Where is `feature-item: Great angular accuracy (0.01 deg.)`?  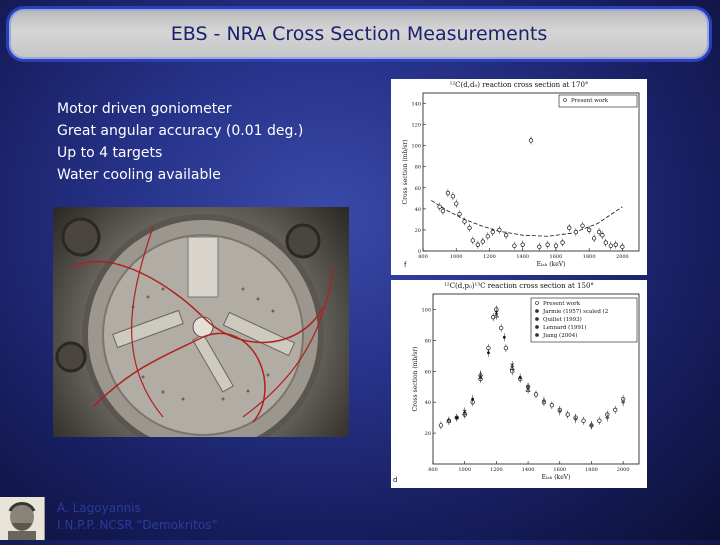
feature-item: Great angular accuracy (0.01 deg.) is located at coordinates (180, 131).